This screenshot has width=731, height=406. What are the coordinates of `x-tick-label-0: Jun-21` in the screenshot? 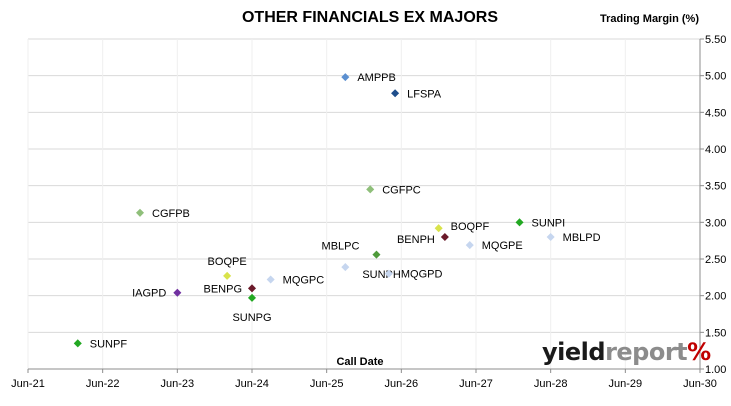 It's located at (28, 384).